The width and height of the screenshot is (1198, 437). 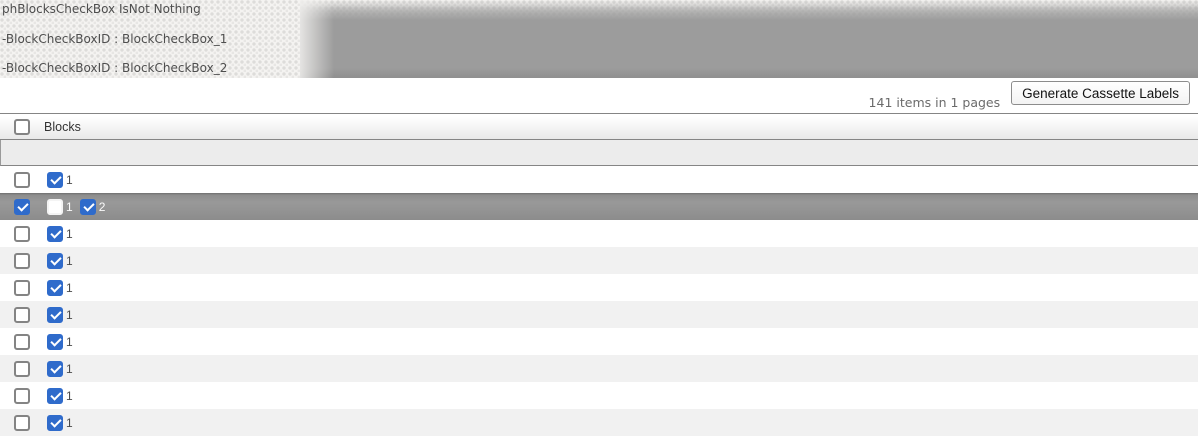 What do you see at coordinates (1100, 93) in the screenshot?
I see `generate-cassette-labels-button: Generate Cassette Labels` at bounding box center [1100, 93].